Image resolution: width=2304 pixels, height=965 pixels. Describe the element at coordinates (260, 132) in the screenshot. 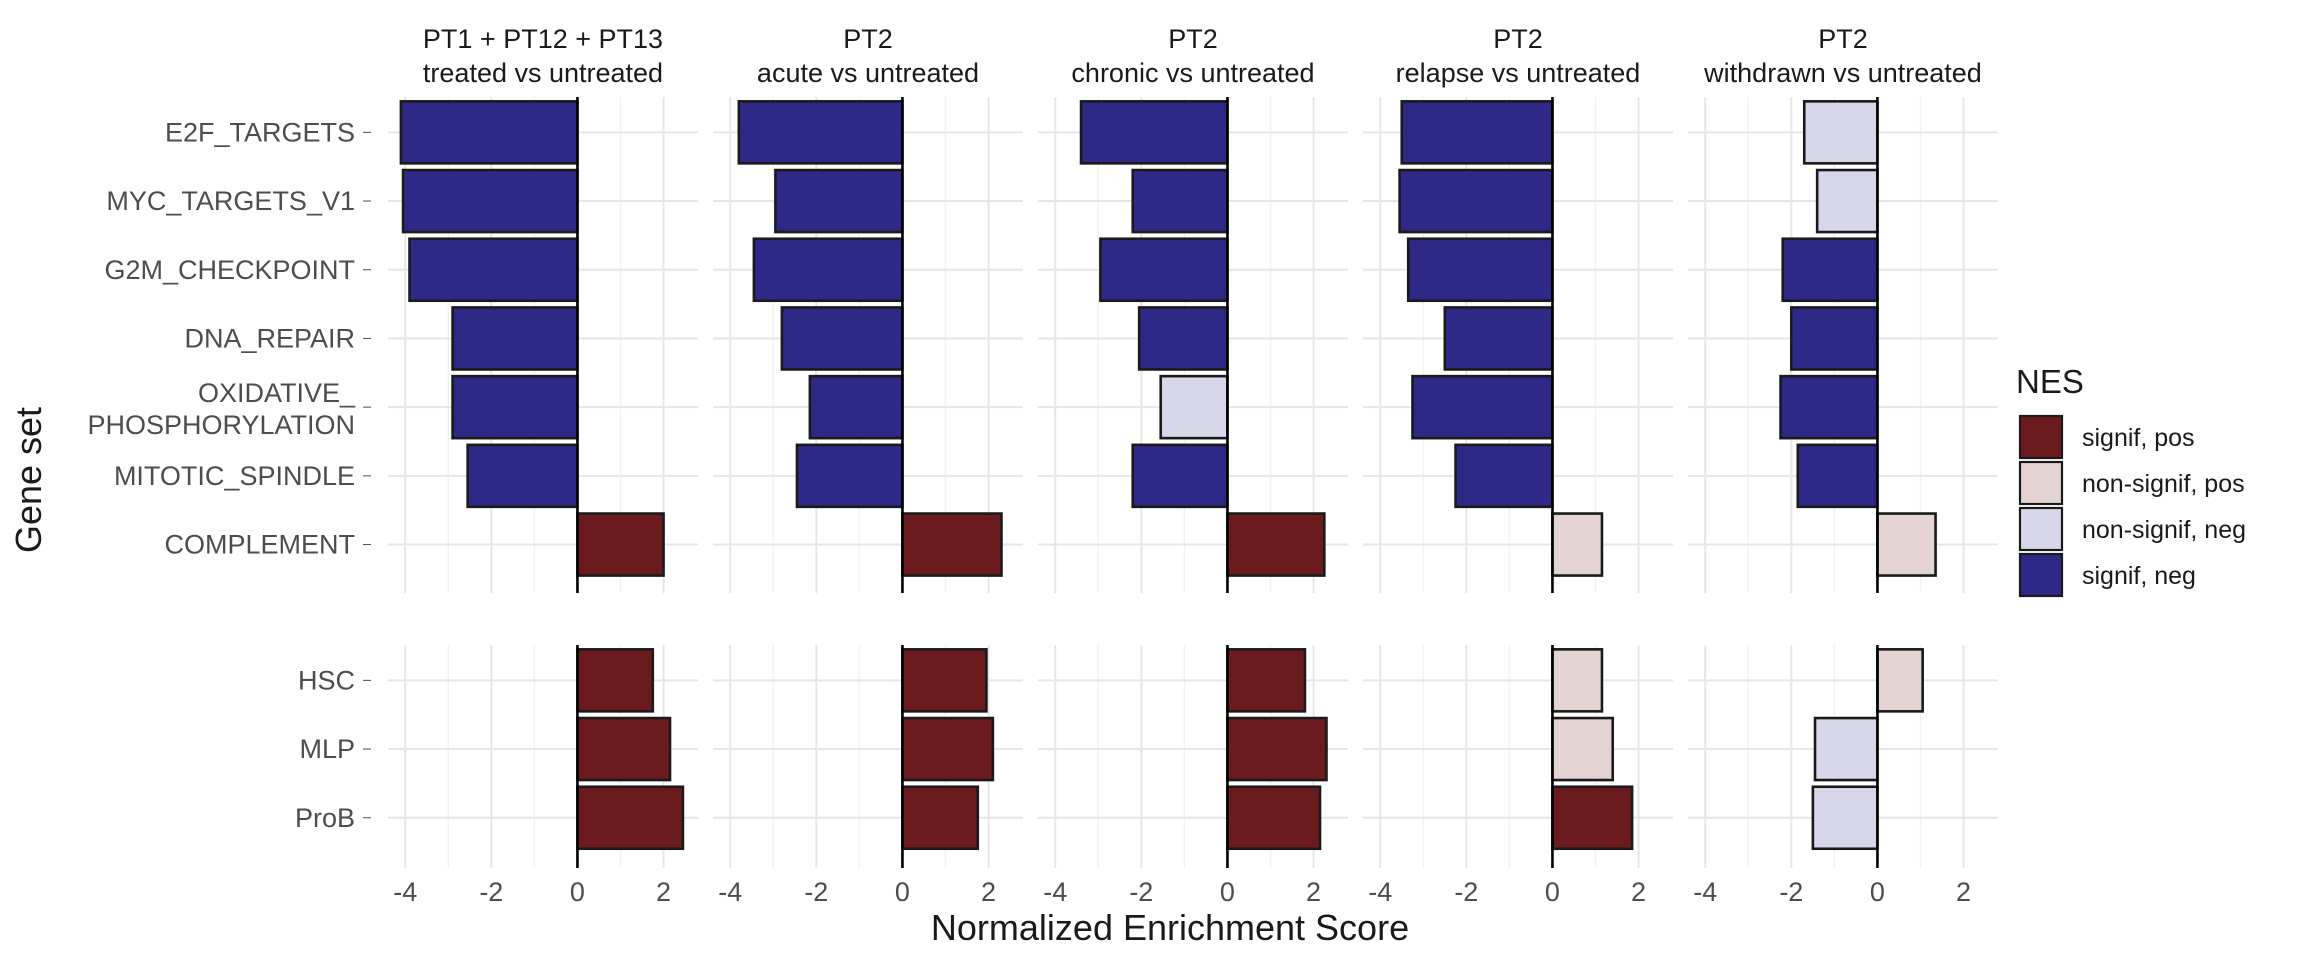

I see `category-label: E2F_TARGETS` at that location.